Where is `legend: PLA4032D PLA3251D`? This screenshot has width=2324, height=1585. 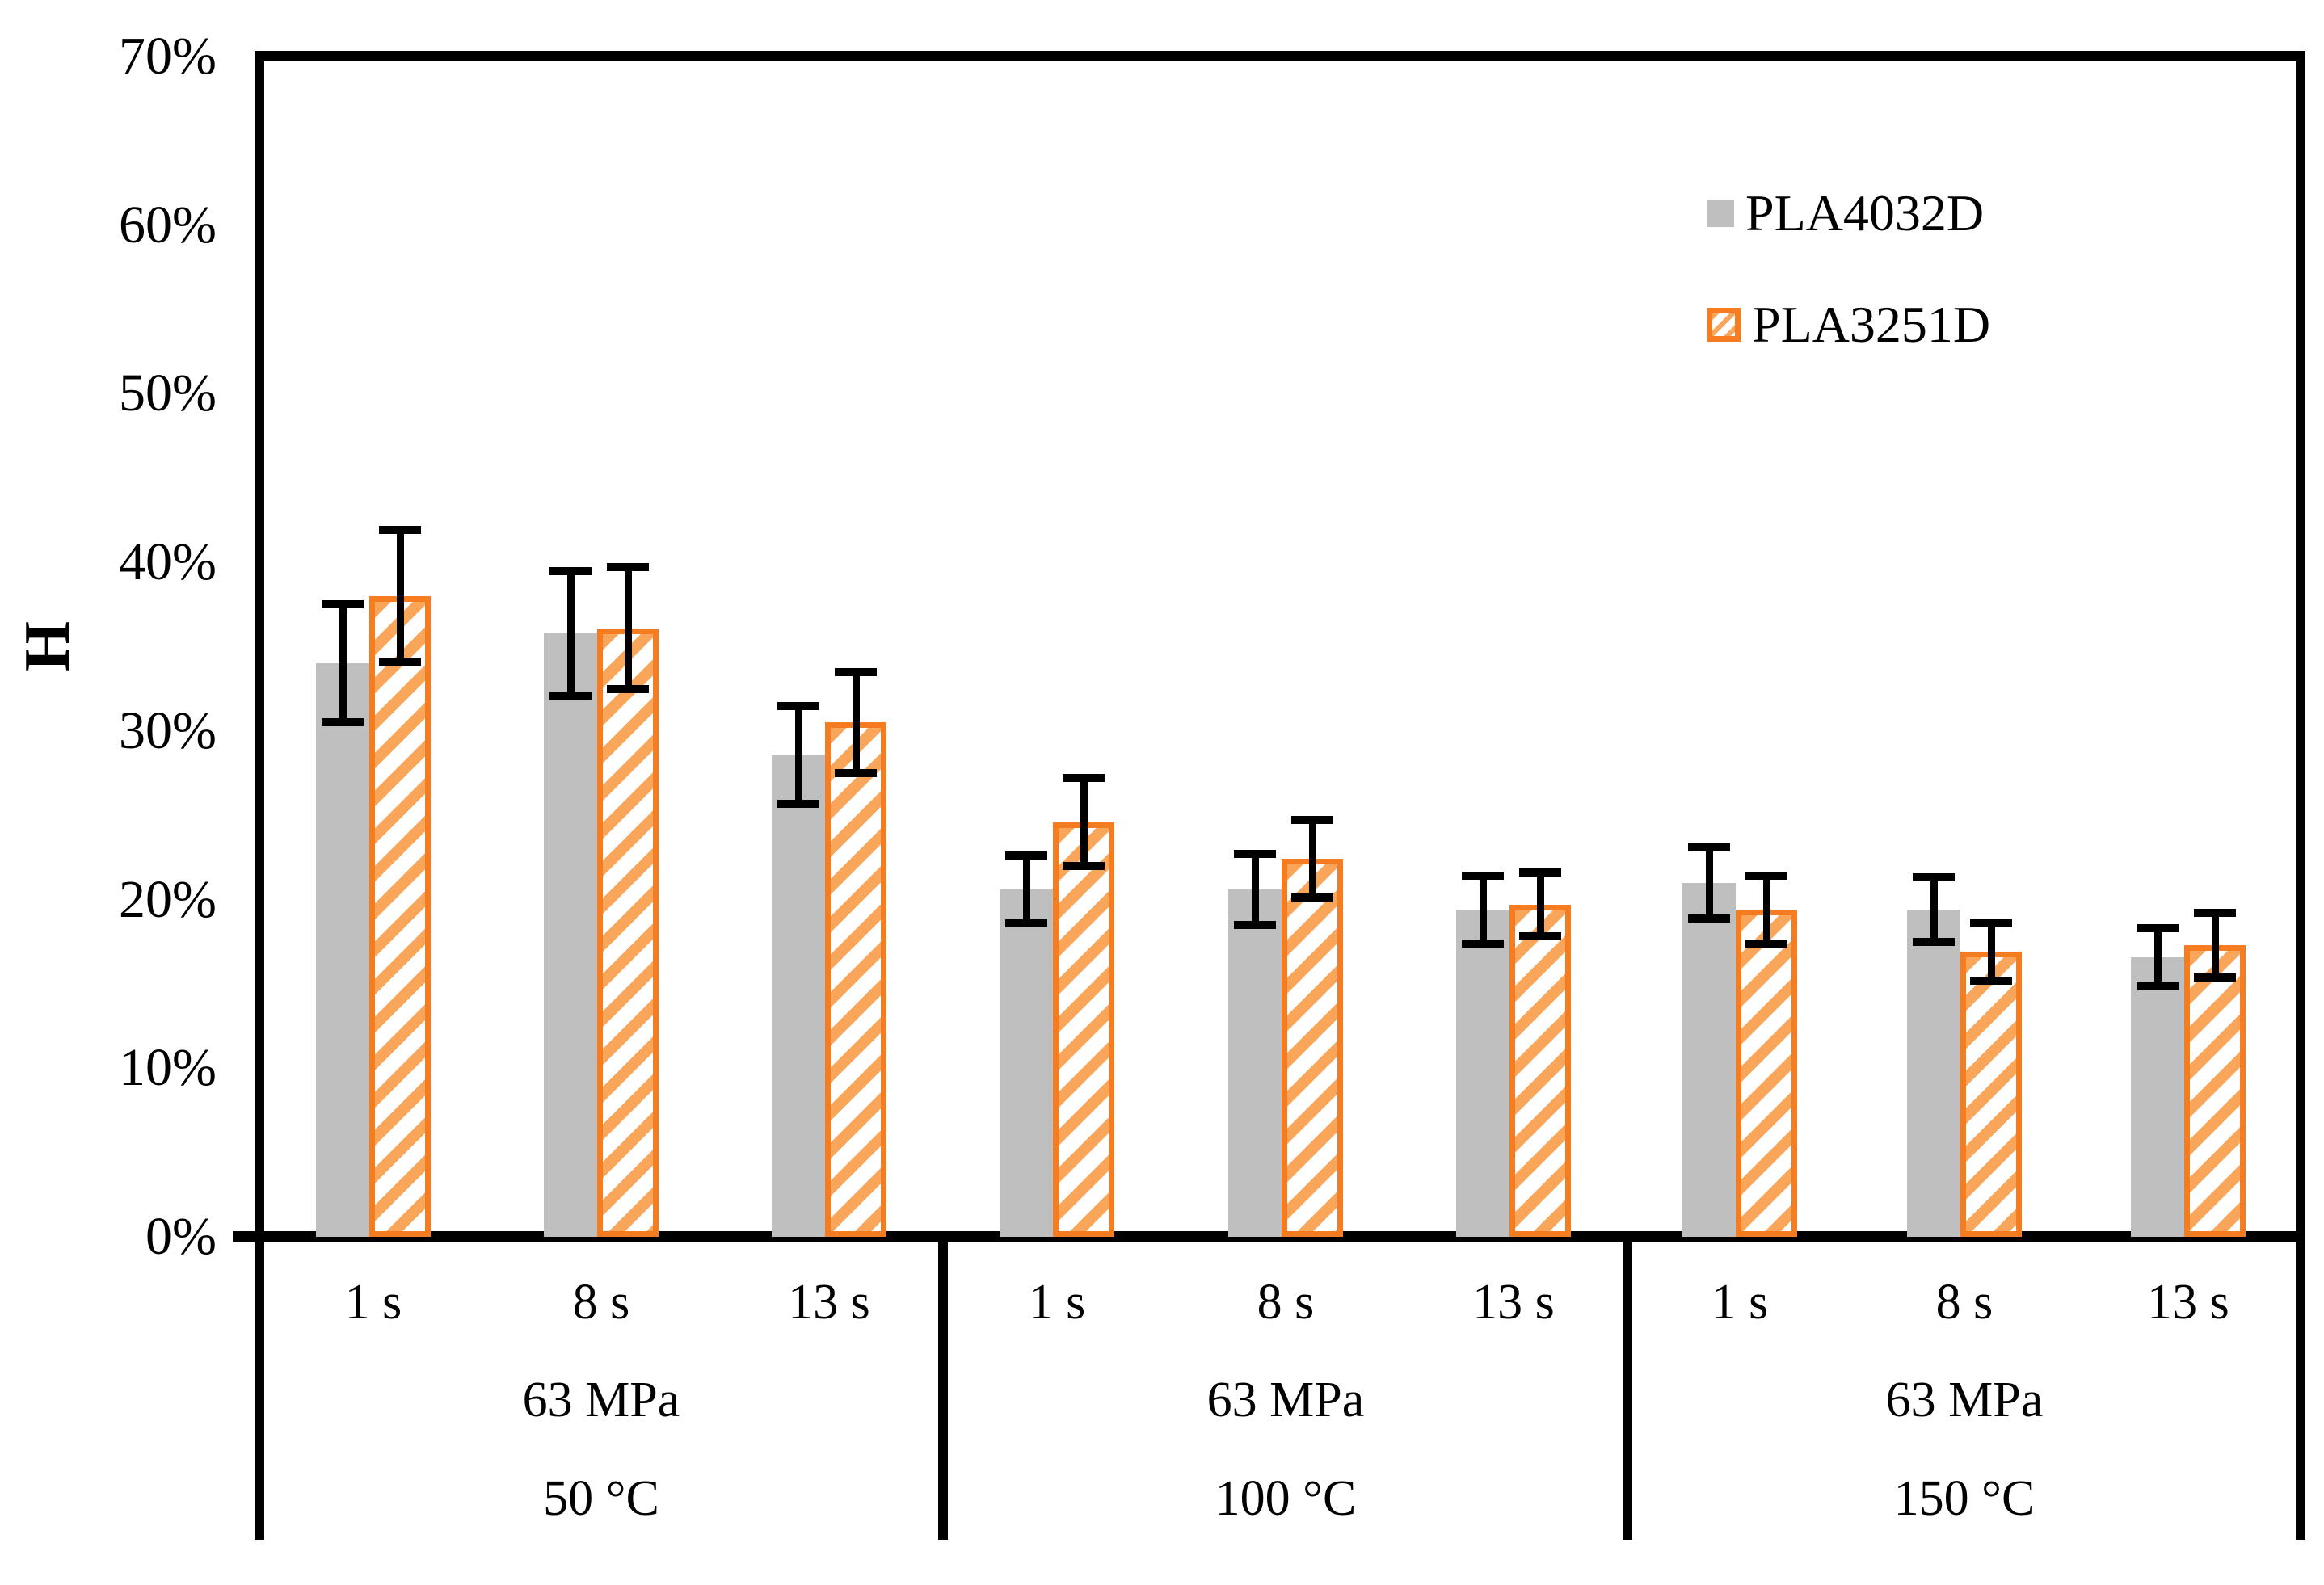 legend: PLA4032D PLA3251D is located at coordinates (1848, 295).